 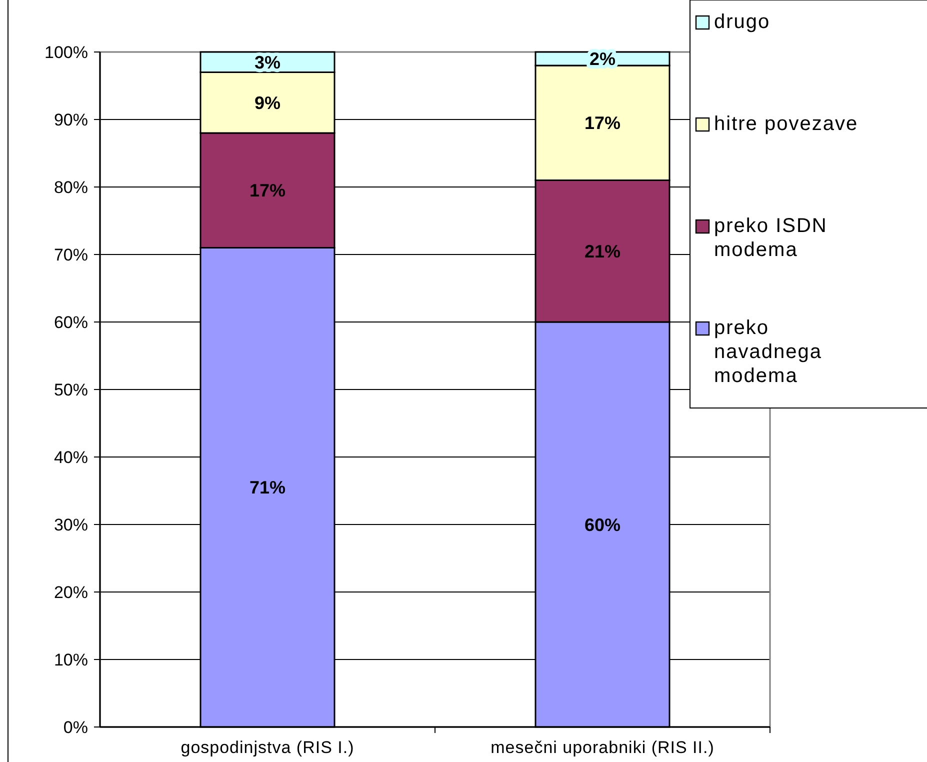 I want to click on legend-label: preko ISDN modema, so click(x=771, y=238).